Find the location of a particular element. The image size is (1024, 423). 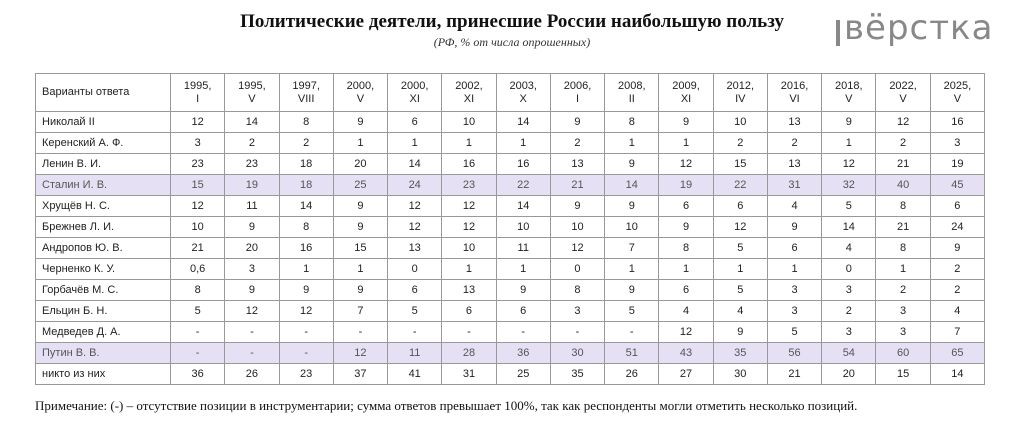

cell: 10 is located at coordinates (740, 122).